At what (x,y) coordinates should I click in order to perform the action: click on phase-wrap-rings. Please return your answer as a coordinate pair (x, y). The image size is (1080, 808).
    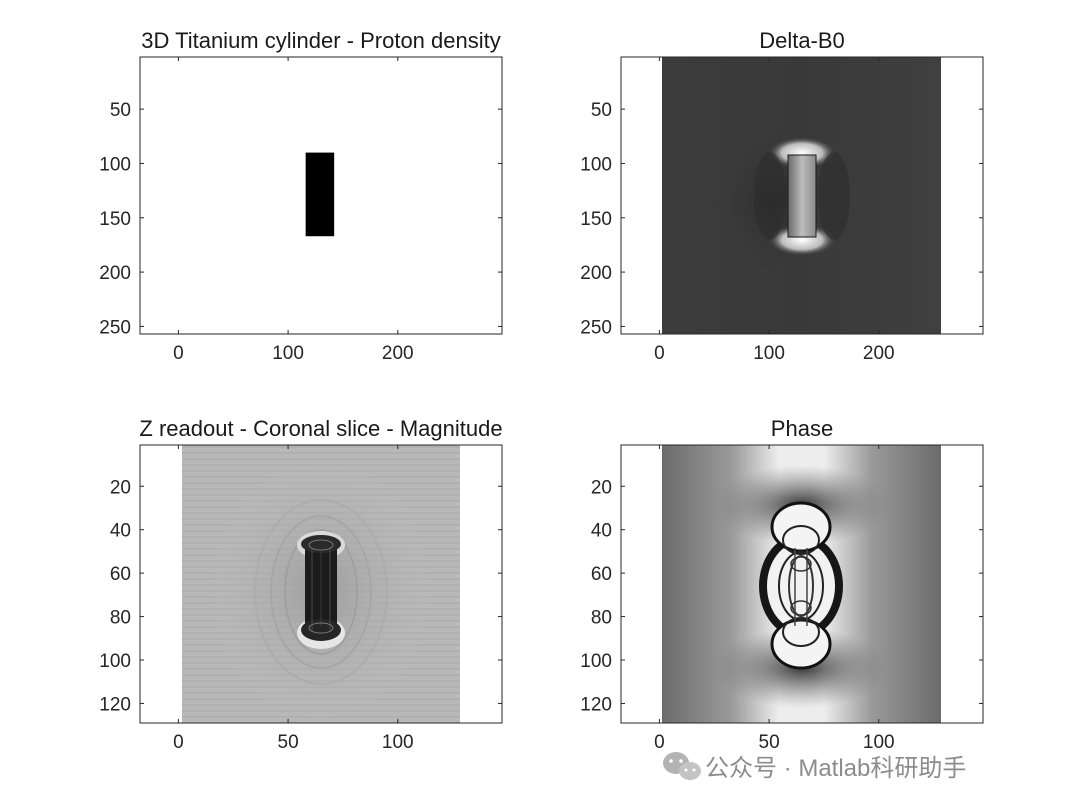
    Looking at the image, I should click on (801, 585).